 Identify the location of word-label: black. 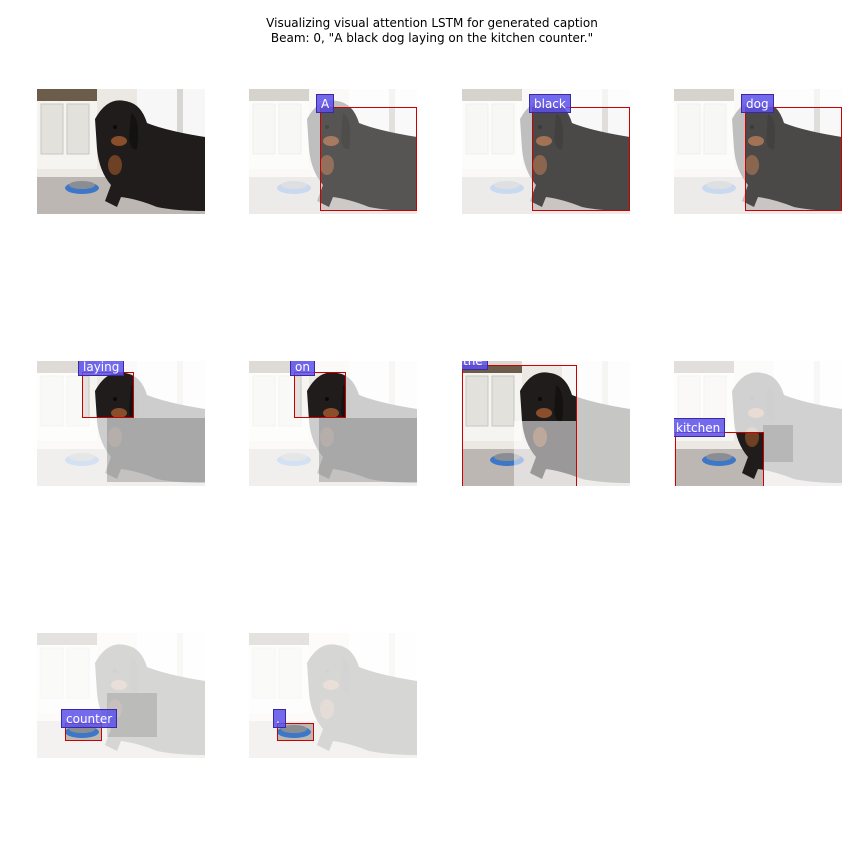
(550, 103).